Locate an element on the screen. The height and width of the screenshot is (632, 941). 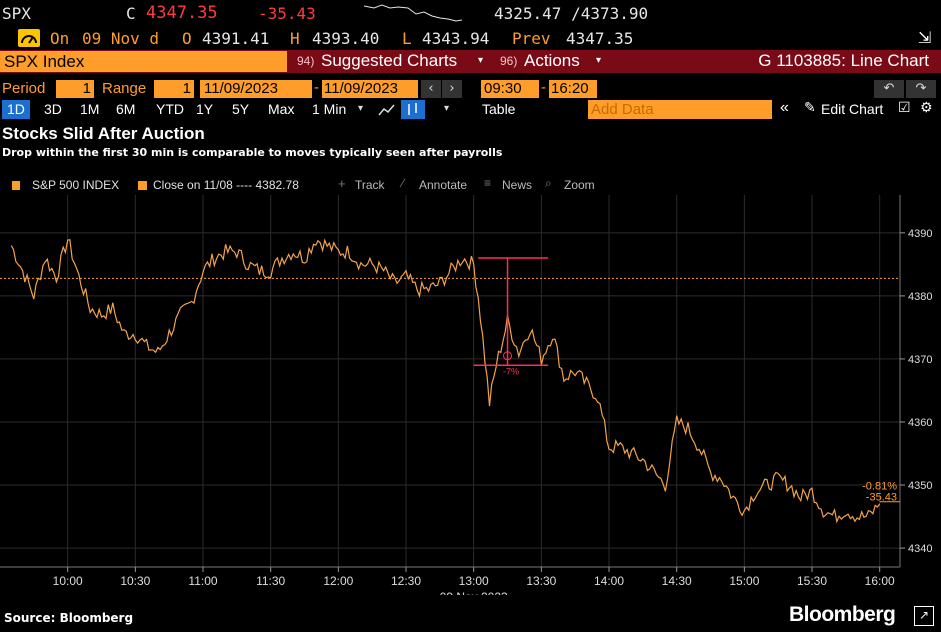
export-icon: ↗ is located at coordinates (924, 616).